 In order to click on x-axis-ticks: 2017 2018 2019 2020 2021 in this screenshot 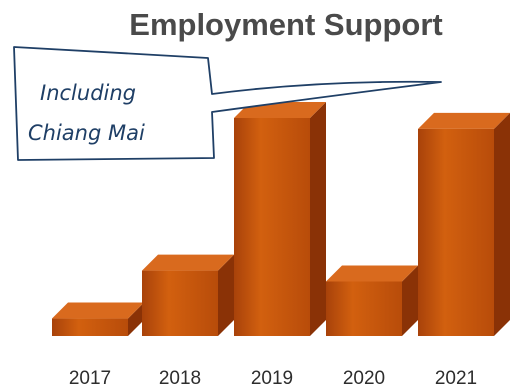, I will do `click(273, 378)`.